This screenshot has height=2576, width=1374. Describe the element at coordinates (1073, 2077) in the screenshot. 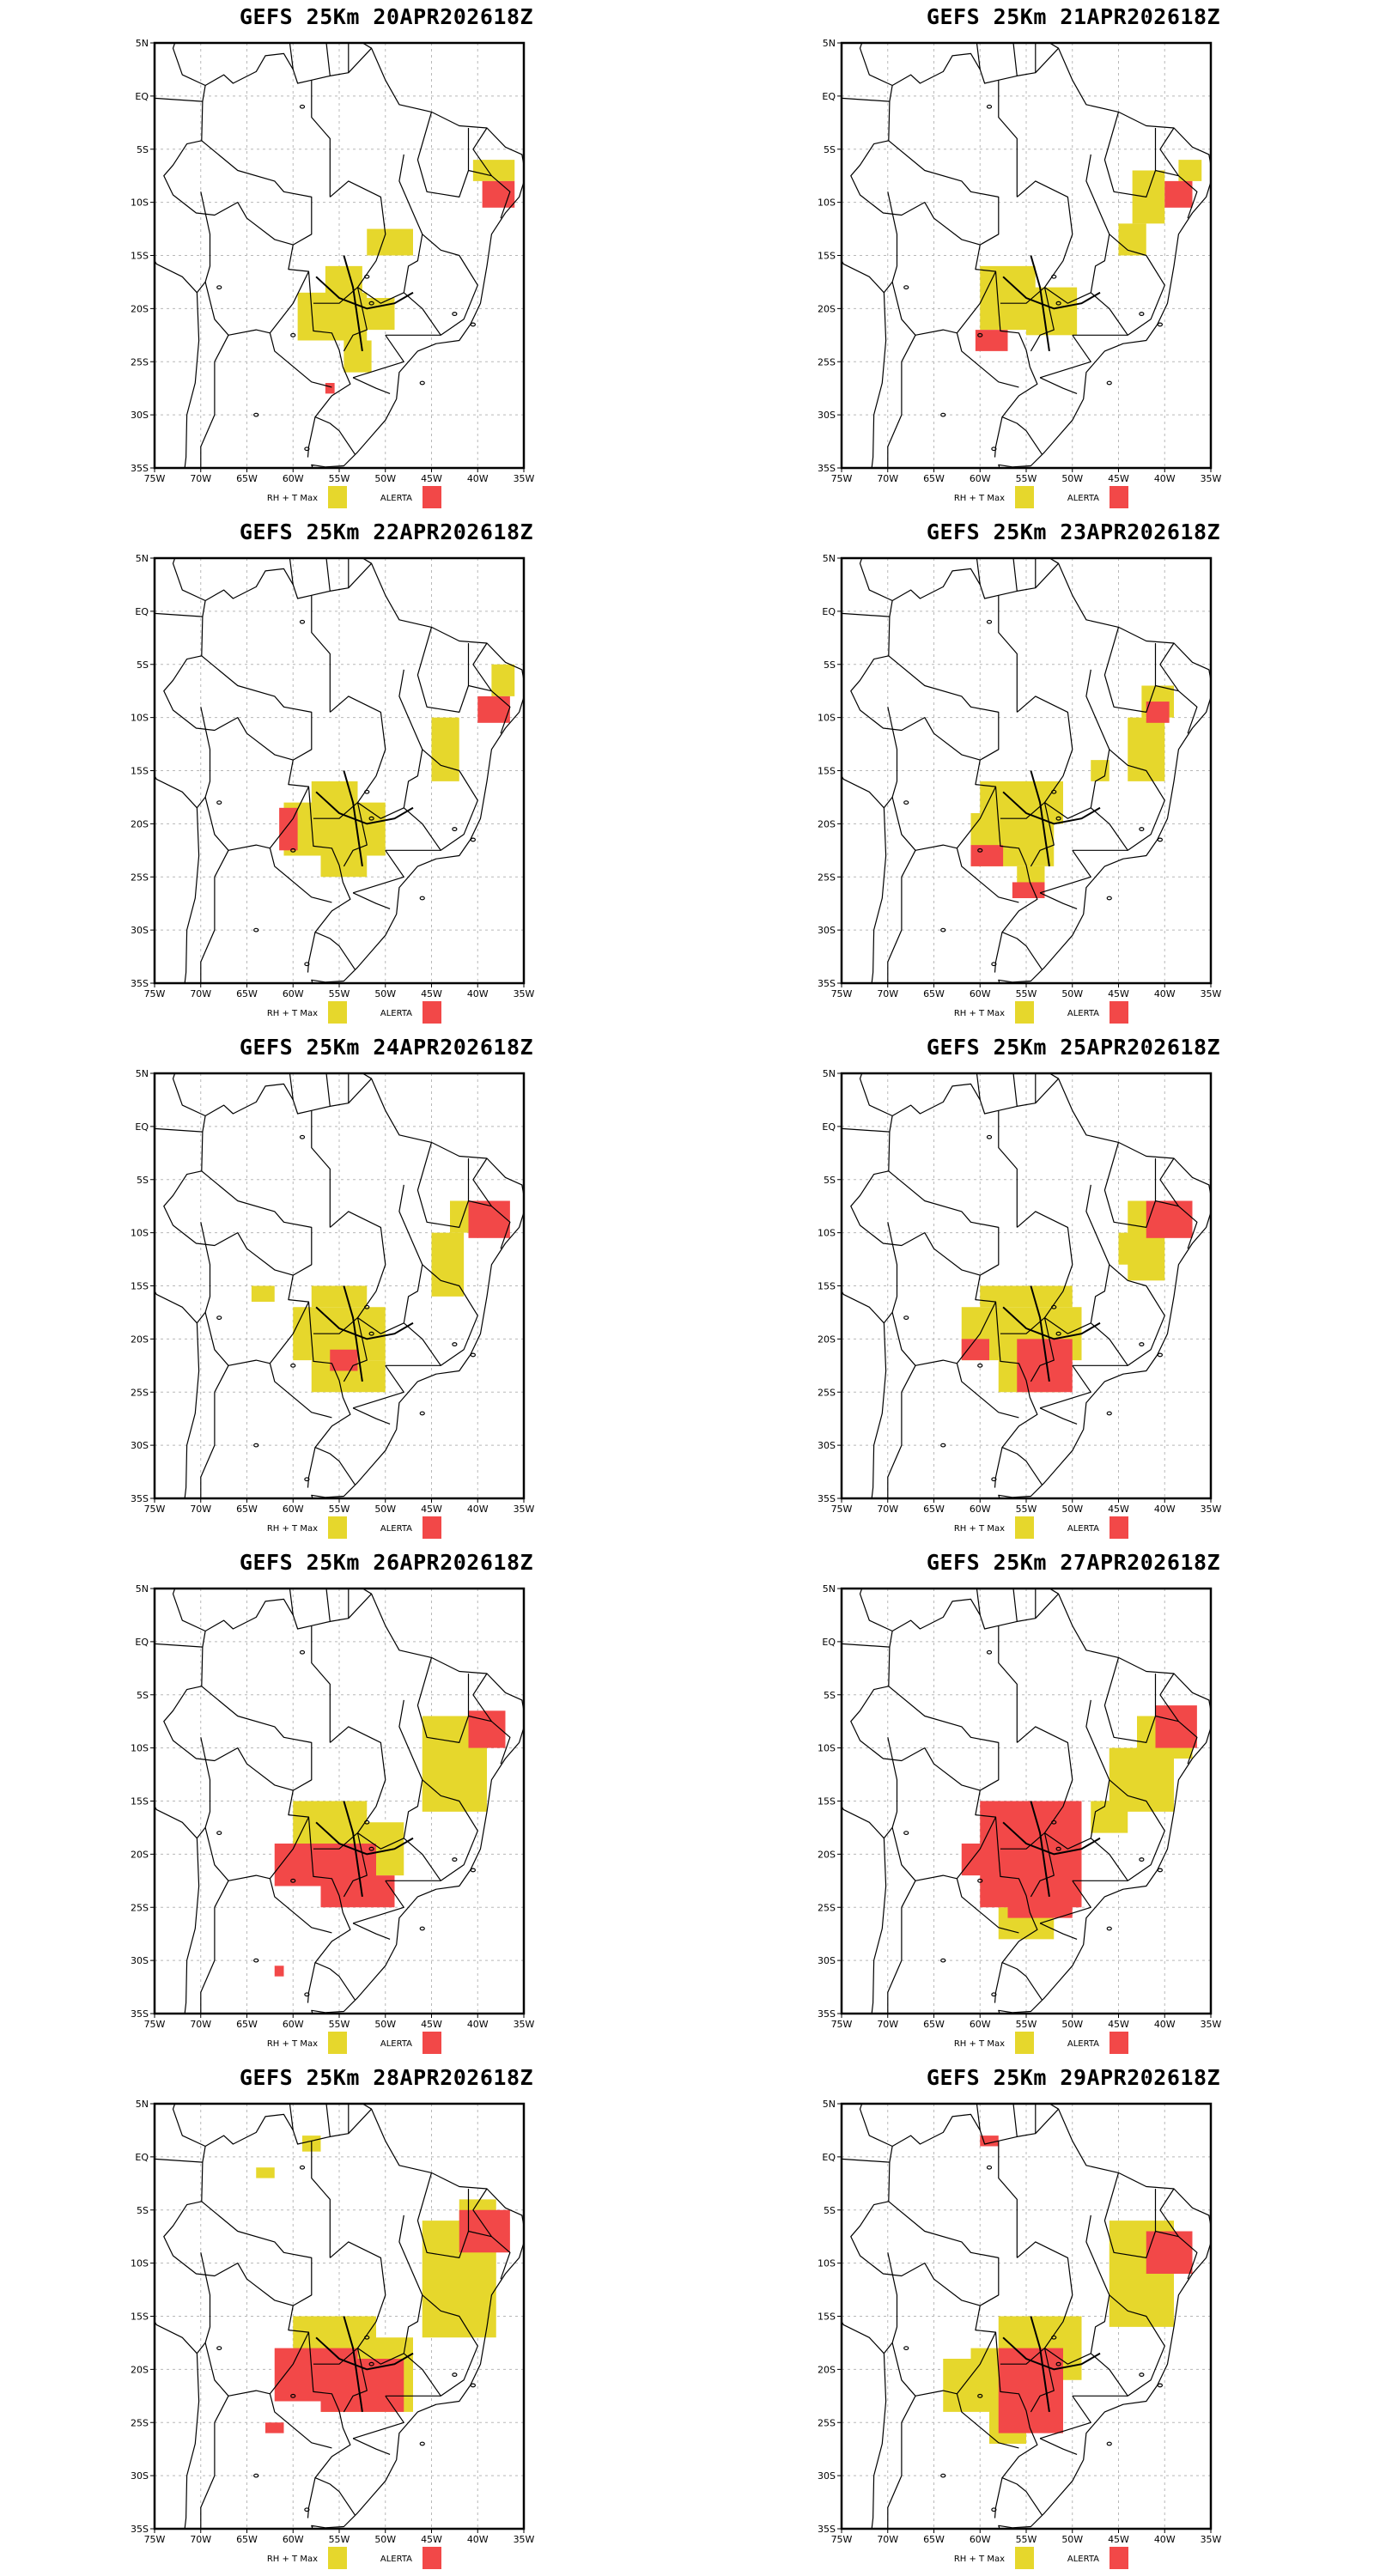

I see `panel-title: GEFS 25Km 29APR202618Z` at that location.